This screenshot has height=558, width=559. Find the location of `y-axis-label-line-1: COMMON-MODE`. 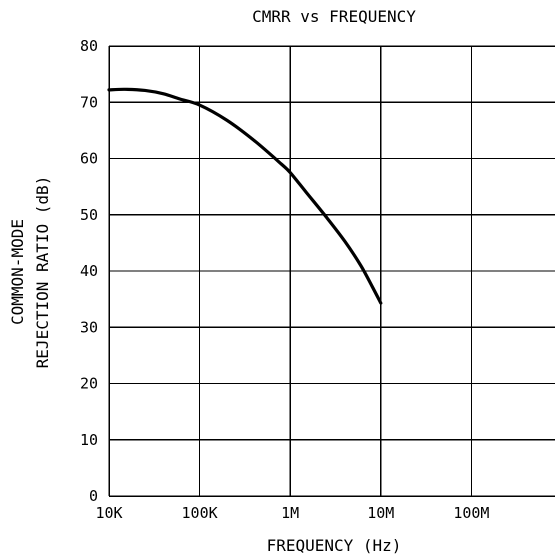

y-axis-label-line-1: COMMON-MODE is located at coordinates (17, 272).